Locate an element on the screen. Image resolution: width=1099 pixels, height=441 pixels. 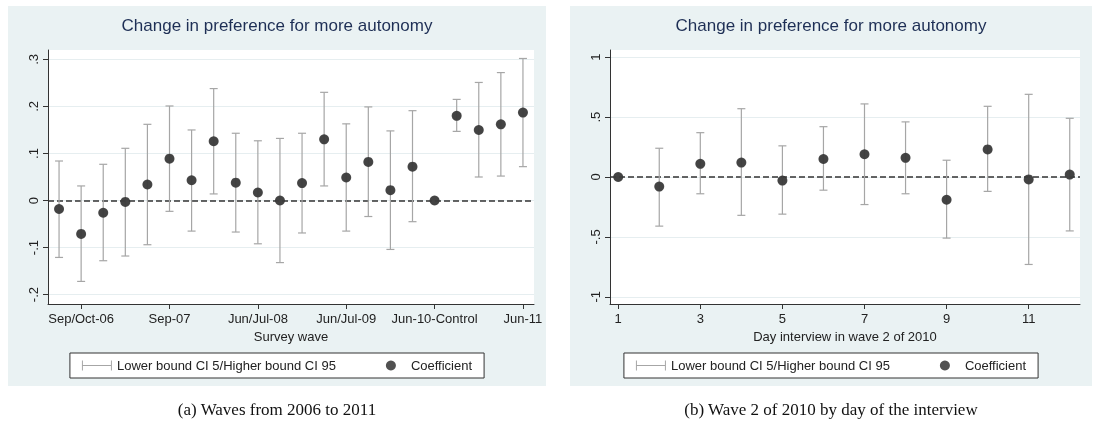
x-axis-title: Survey wave is located at coordinates (291, 336).